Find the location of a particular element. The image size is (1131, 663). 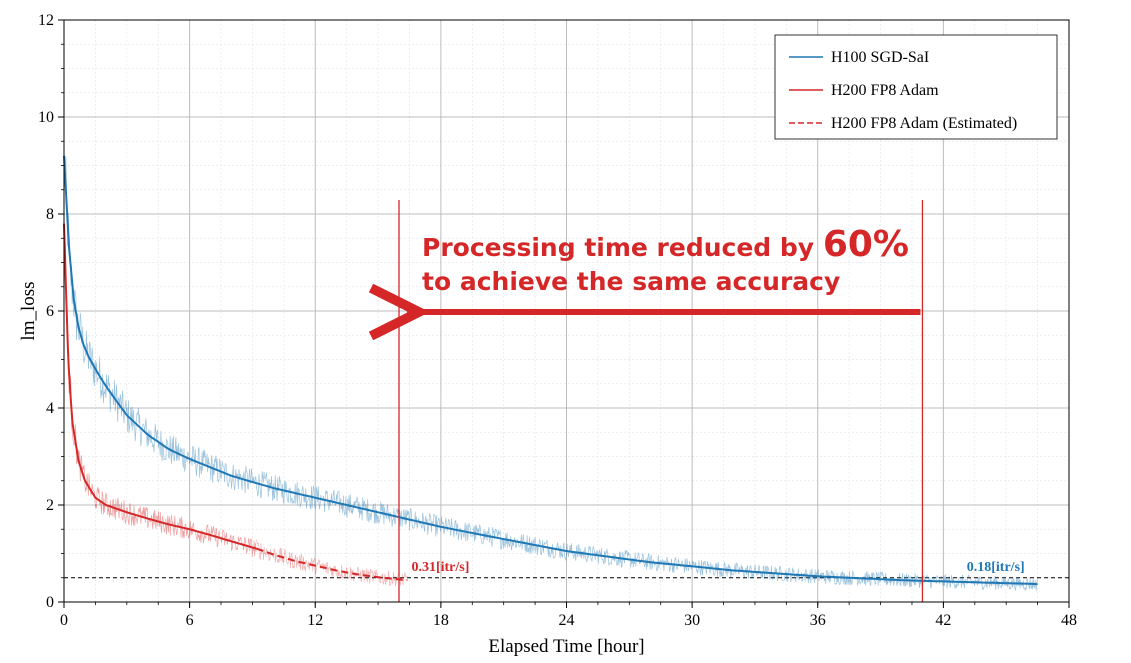

legend-label: H200 FP8 Adam (Estimated) is located at coordinates (924, 123).